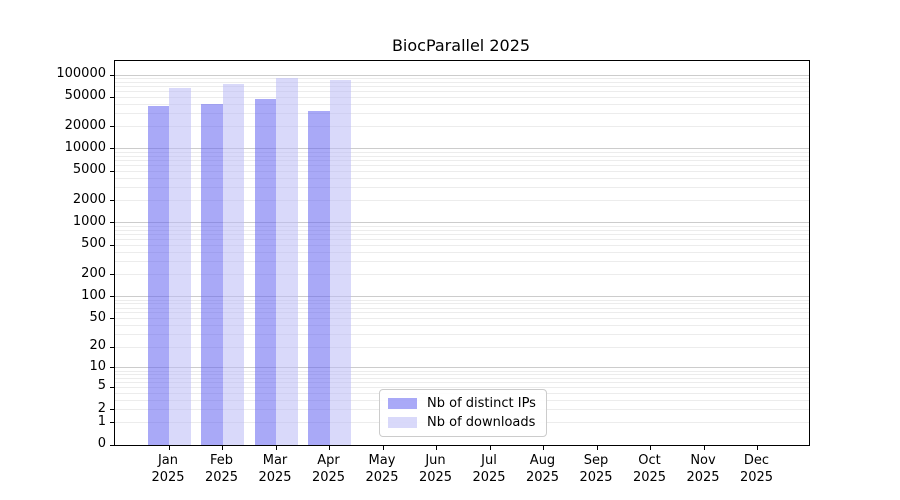 The image size is (900, 500). Describe the element at coordinates (402, 403) in the screenshot. I see `legend-swatch-distinct-ips` at that location.